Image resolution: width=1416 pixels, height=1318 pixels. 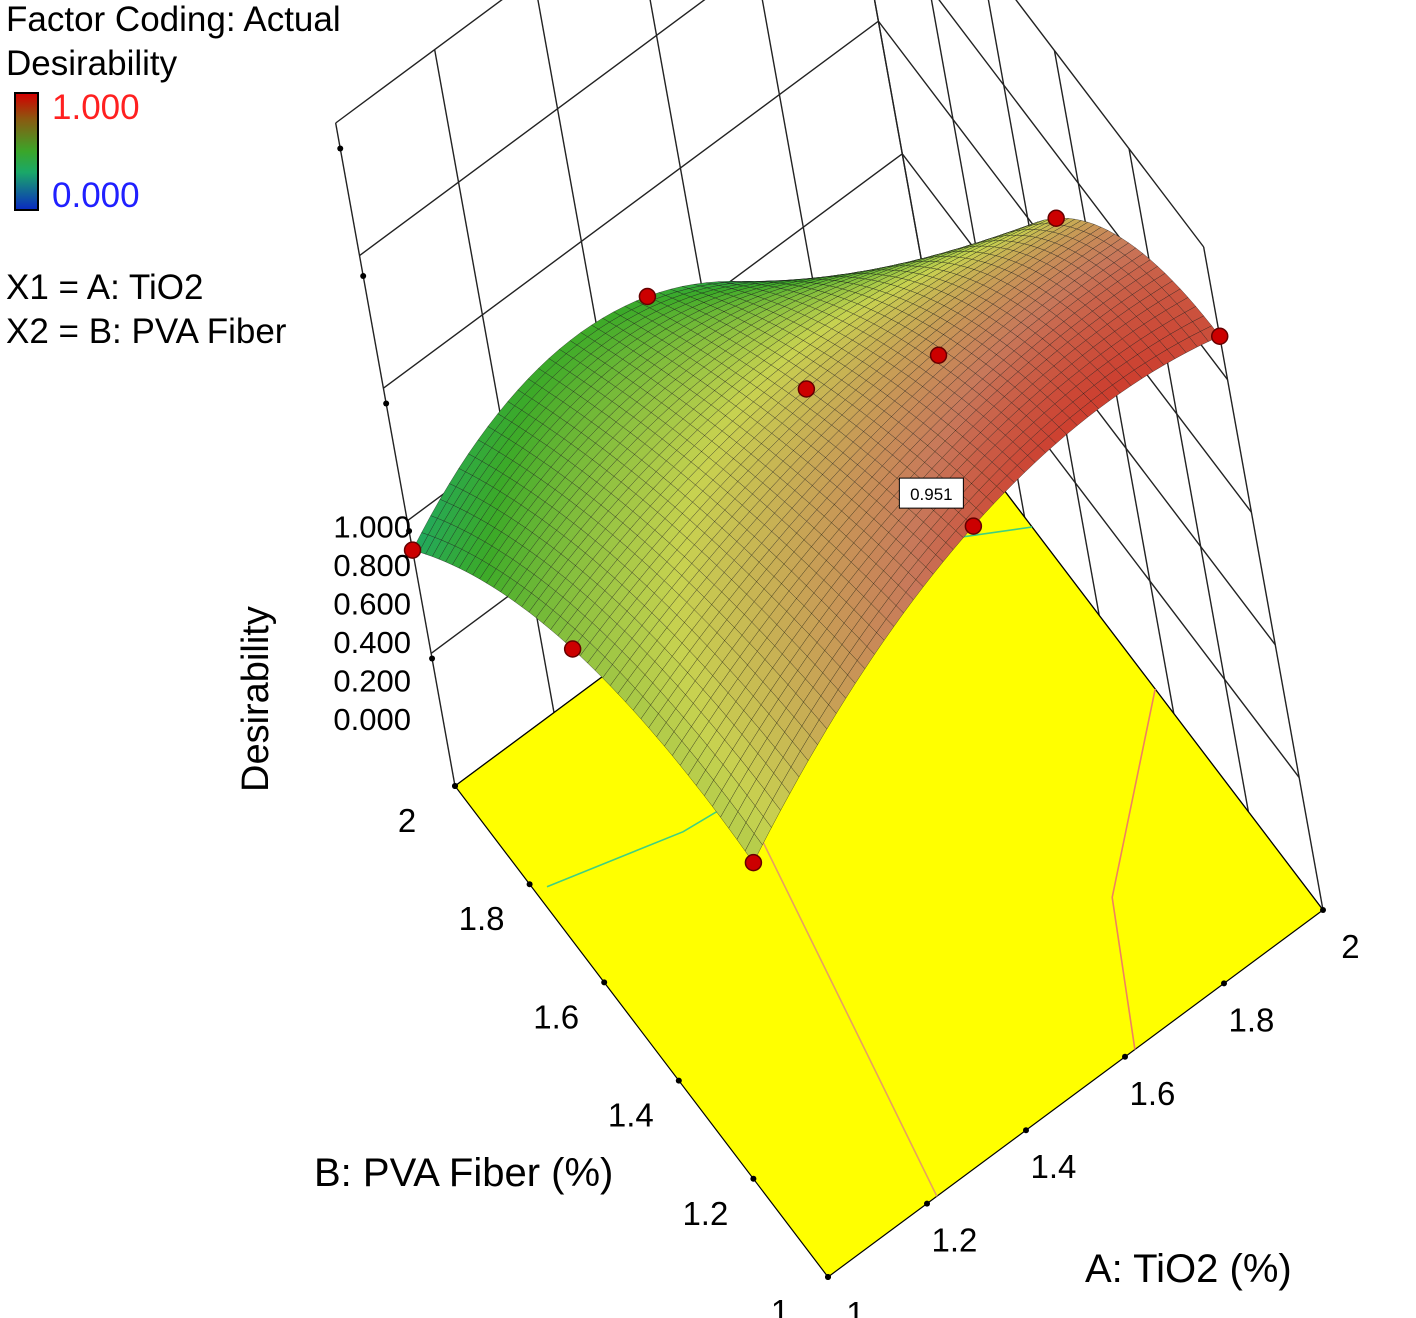 What do you see at coordinates (96, 107) in the screenshot?
I see `colorbar-max-label: 1.000` at bounding box center [96, 107].